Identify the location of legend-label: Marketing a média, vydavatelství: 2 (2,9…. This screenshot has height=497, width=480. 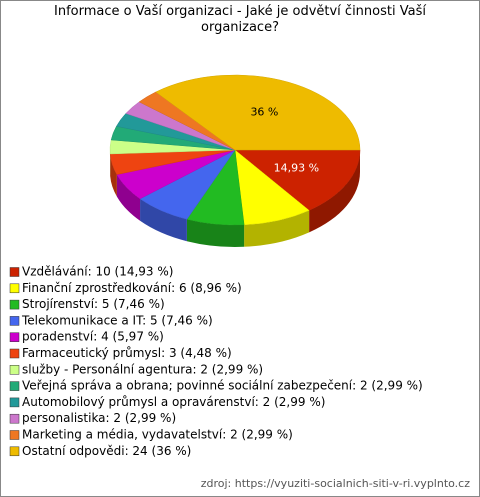
(157, 435).